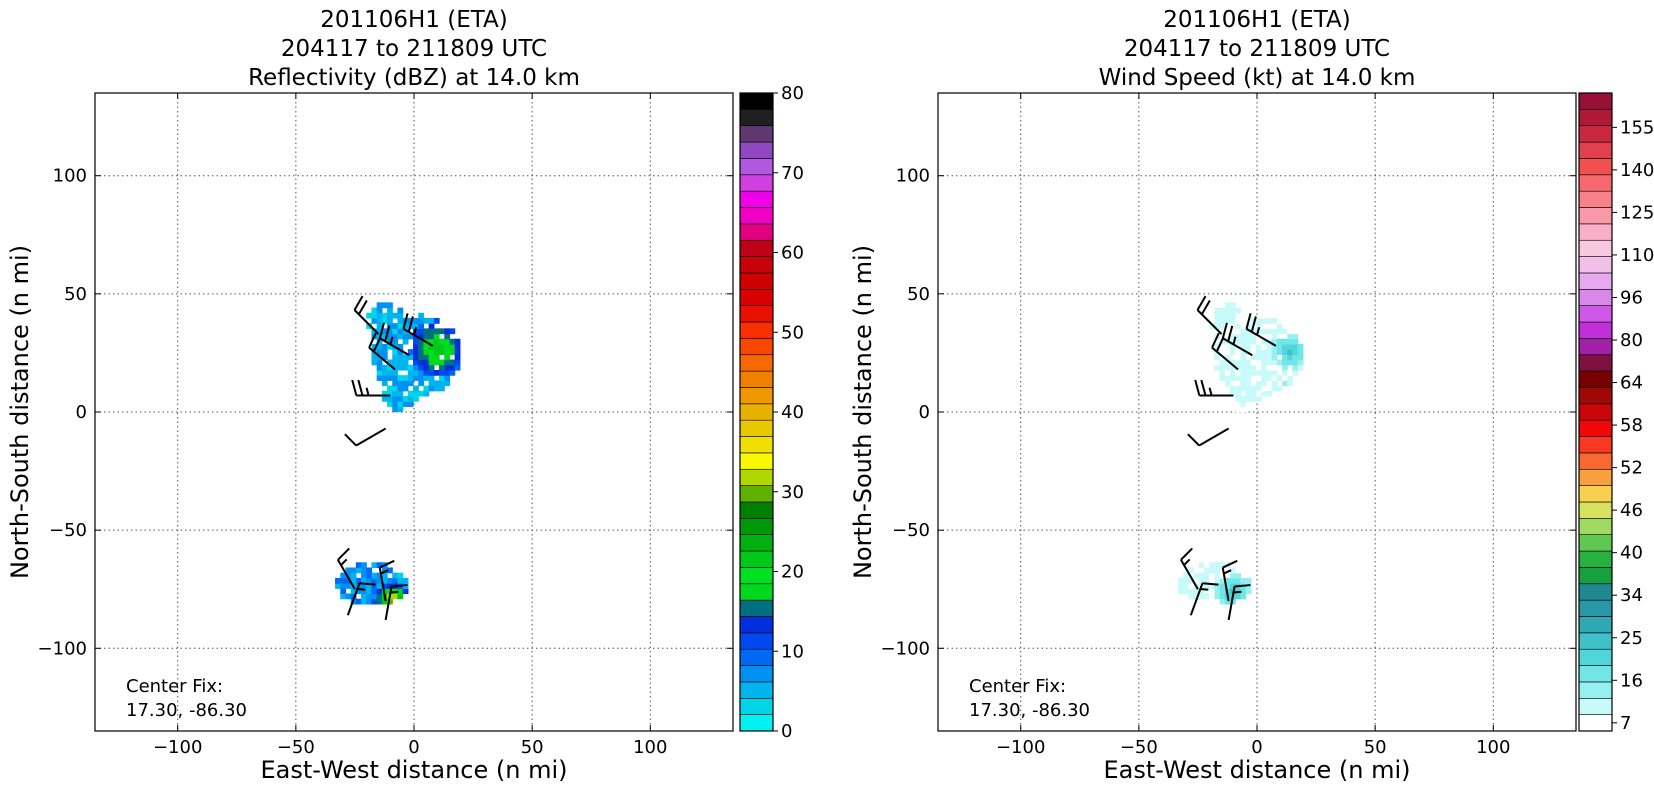 This screenshot has height=791, width=1654. I want to click on x-tick-label: −50, so click(296, 747).